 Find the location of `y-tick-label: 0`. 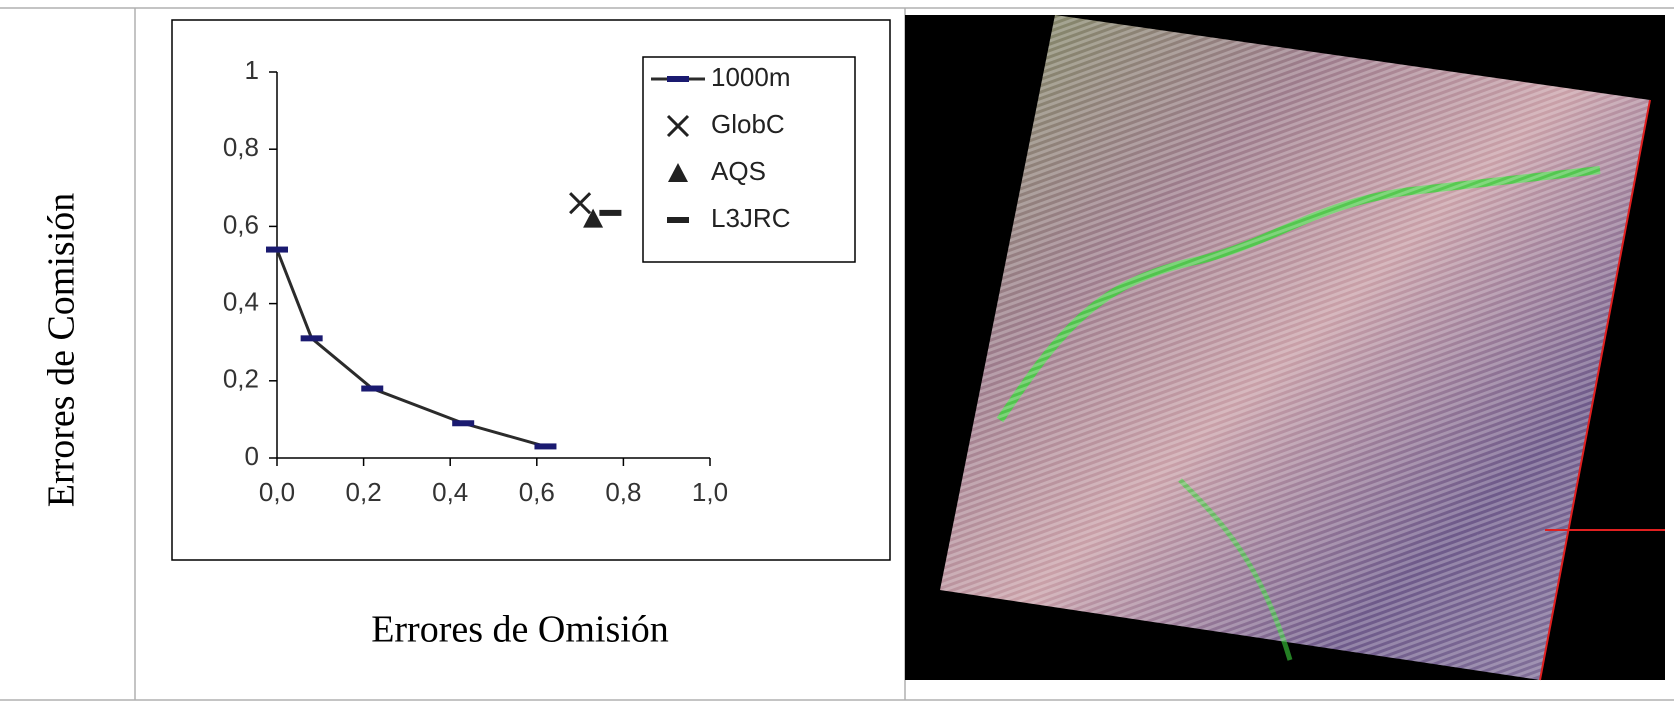

y-tick-label: 0 is located at coordinates (252, 456).